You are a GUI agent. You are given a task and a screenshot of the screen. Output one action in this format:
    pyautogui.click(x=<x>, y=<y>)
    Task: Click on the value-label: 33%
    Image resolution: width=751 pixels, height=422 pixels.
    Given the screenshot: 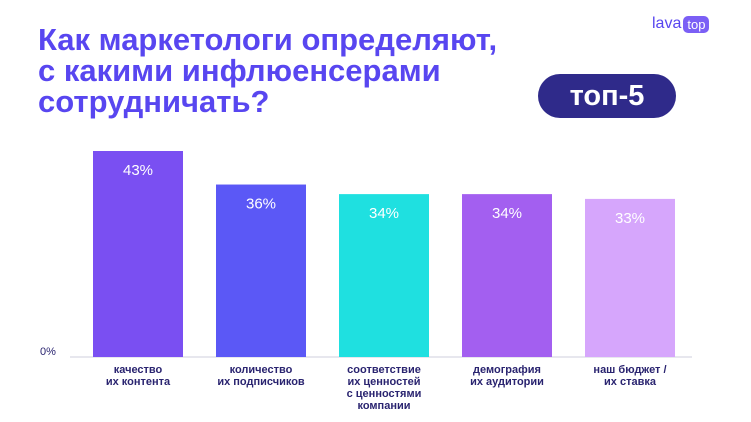 What is the action you would take?
    pyautogui.click(x=630, y=218)
    